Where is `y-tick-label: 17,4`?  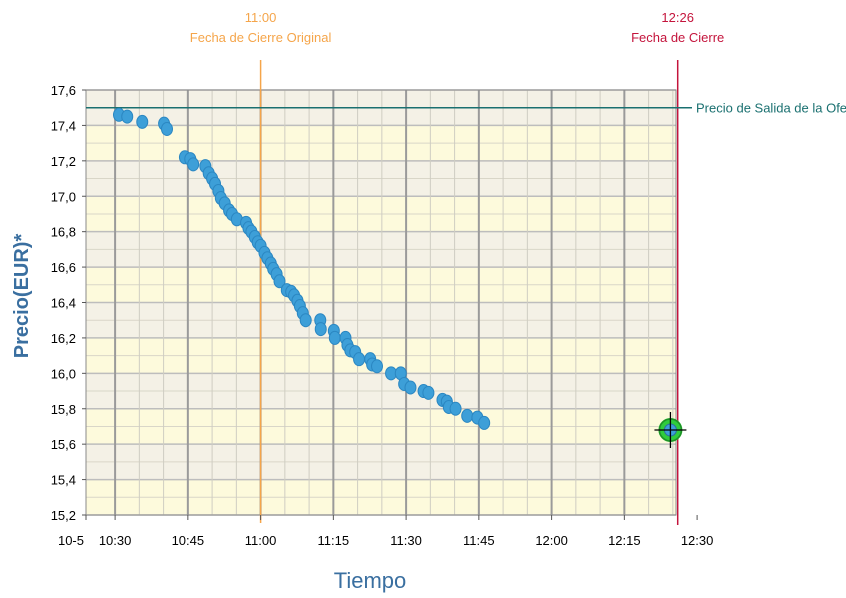 y-tick-label: 17,4 is located at coordinates (63, 125).